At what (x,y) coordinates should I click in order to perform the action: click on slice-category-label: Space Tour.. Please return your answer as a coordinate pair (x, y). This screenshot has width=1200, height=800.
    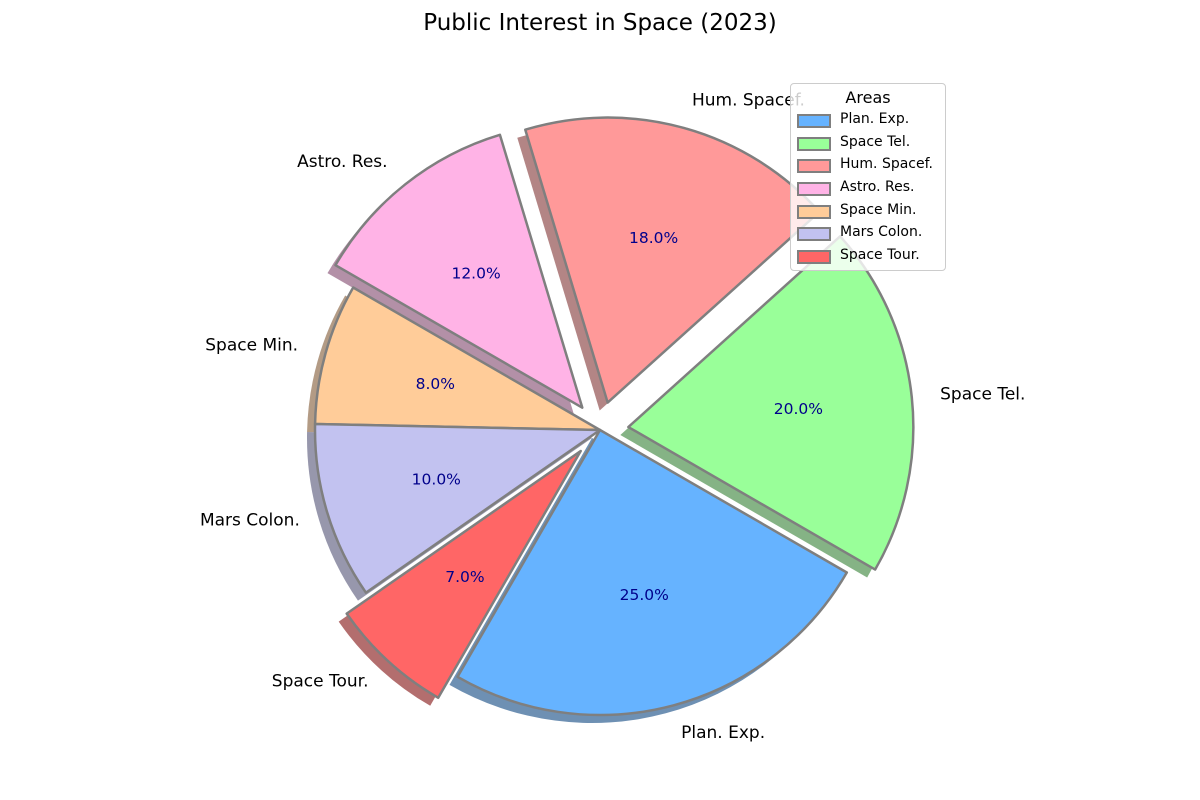
    Looking at the image, I should click on (320, 682).